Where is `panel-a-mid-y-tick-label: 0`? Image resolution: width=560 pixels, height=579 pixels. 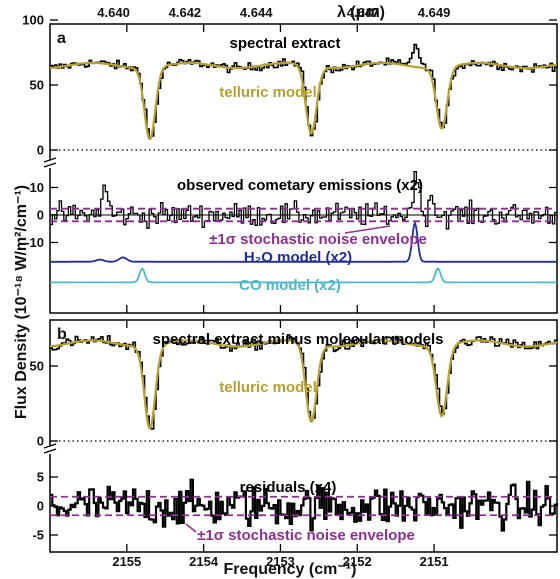
panel-a-mid-y-tick-label: 0 is located at coordinates (40, 215).